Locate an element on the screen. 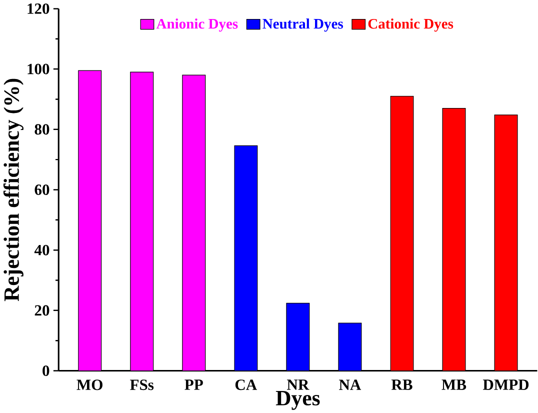 The width and height of the screenshot is (538, 413). x-tick-label: NR is located at coordinates (298, 384).